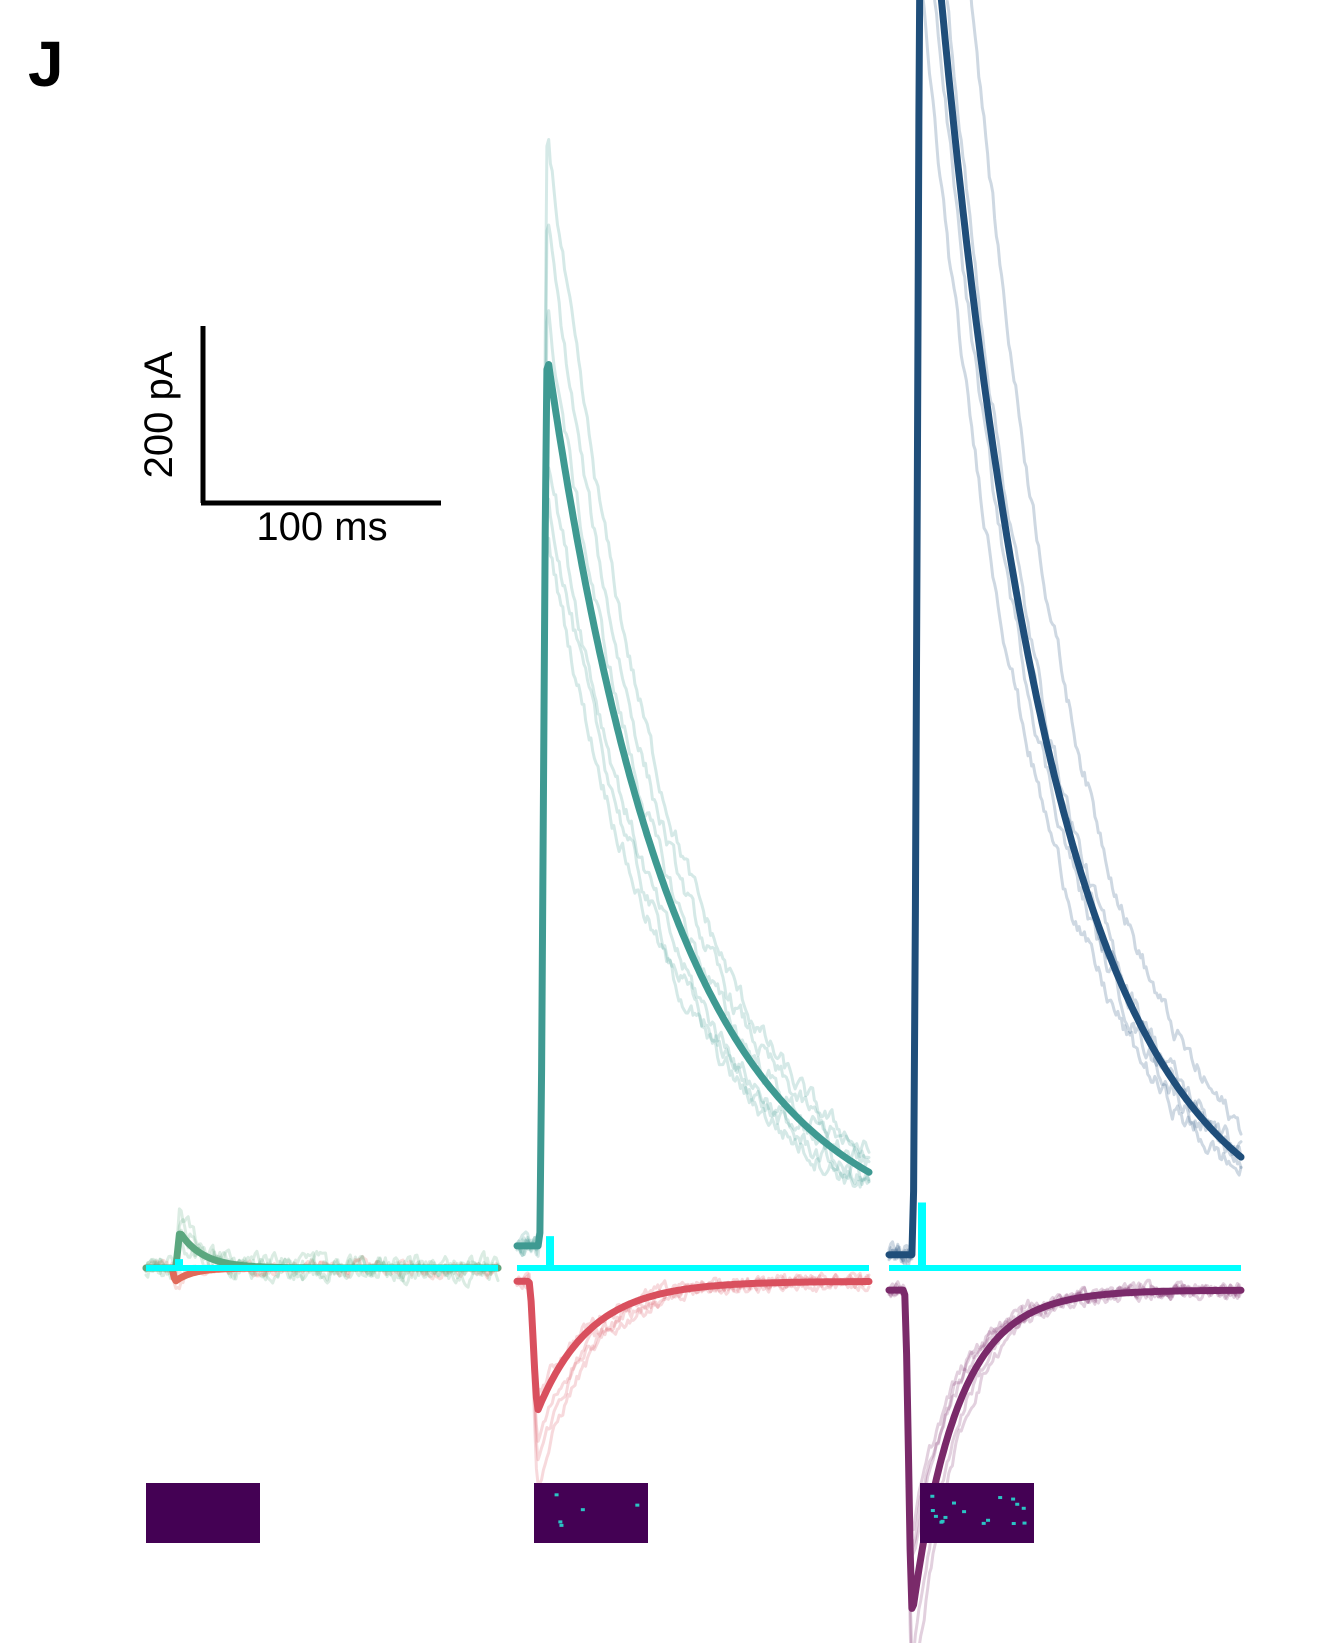 This screenshot has height=1643, width=1338. Describe the element at coordinates (289, 437) in the screenshot. I see `scale-bar: 200 pA 100 ms` at that location.